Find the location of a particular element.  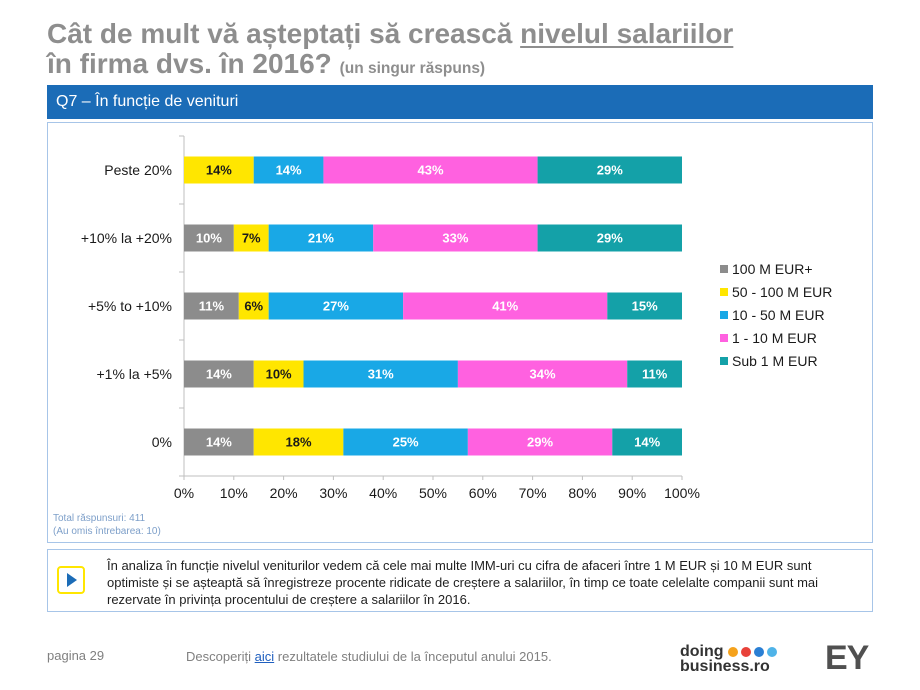

x-tick-label: 50% is located at coordinates (433, 493).